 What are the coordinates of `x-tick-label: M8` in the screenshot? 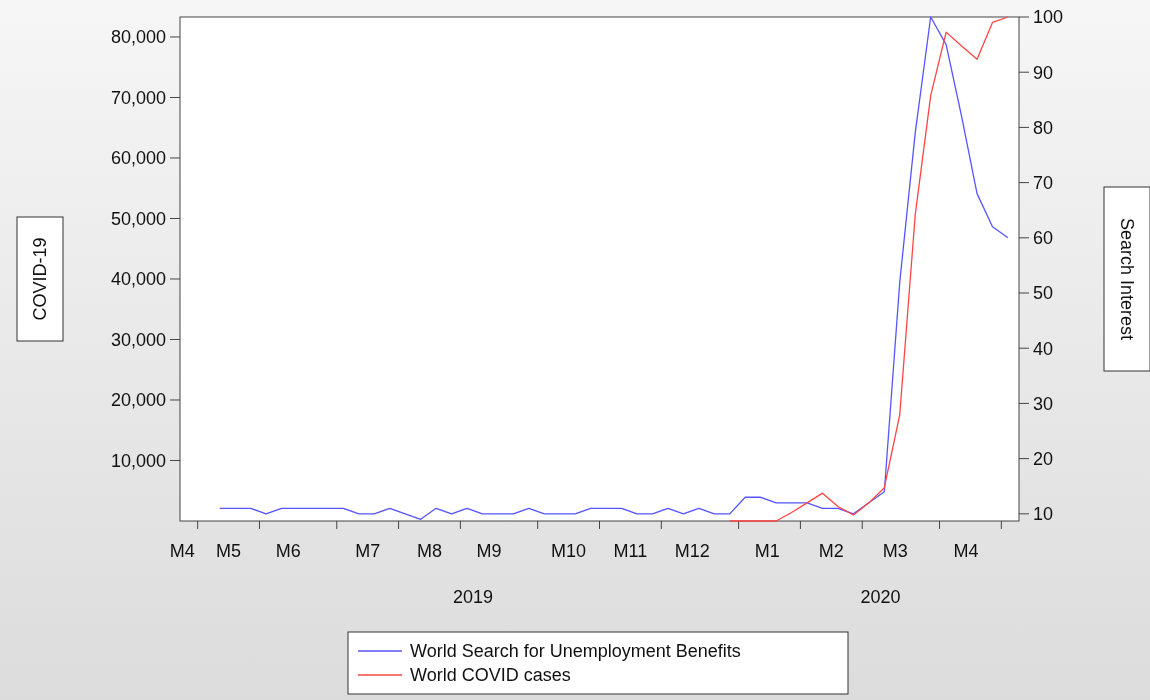 It's located at (429, 551).